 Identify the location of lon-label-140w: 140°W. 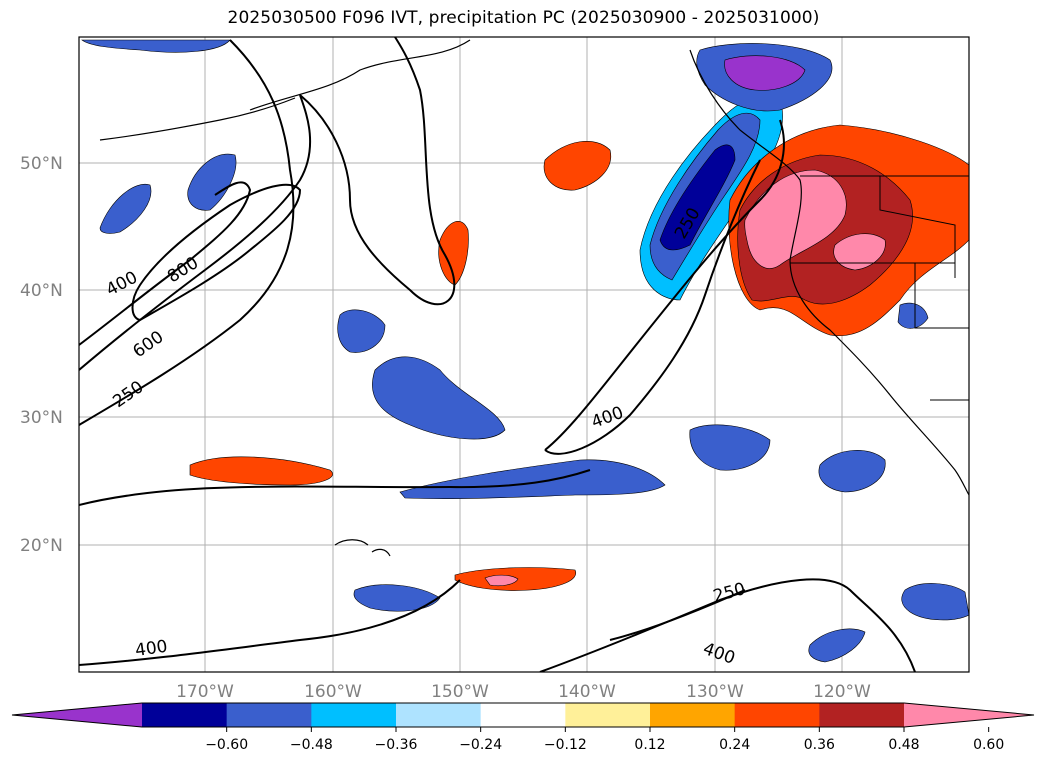
(587, 692).